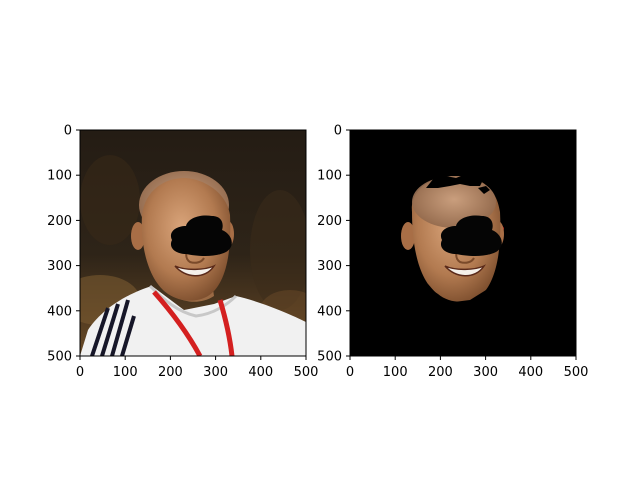  What do you see at coordinates (59, 176) in the screenshot?
I see `left-y-tick-label: 100` at bounding box center [59, 176].